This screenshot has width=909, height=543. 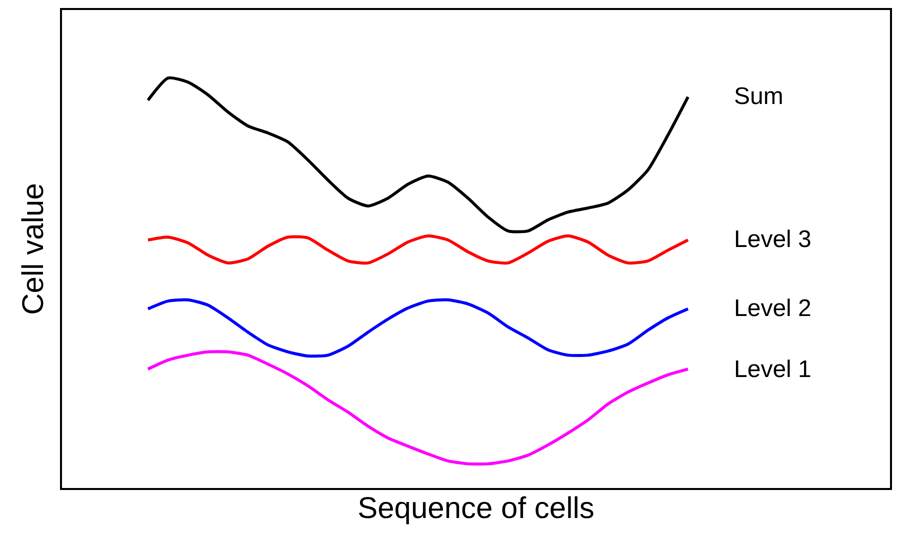 What do you see at coordinates (773, 369) in the screenshot?
I see `series-label: Level 1` at bounding box center [773, 369].